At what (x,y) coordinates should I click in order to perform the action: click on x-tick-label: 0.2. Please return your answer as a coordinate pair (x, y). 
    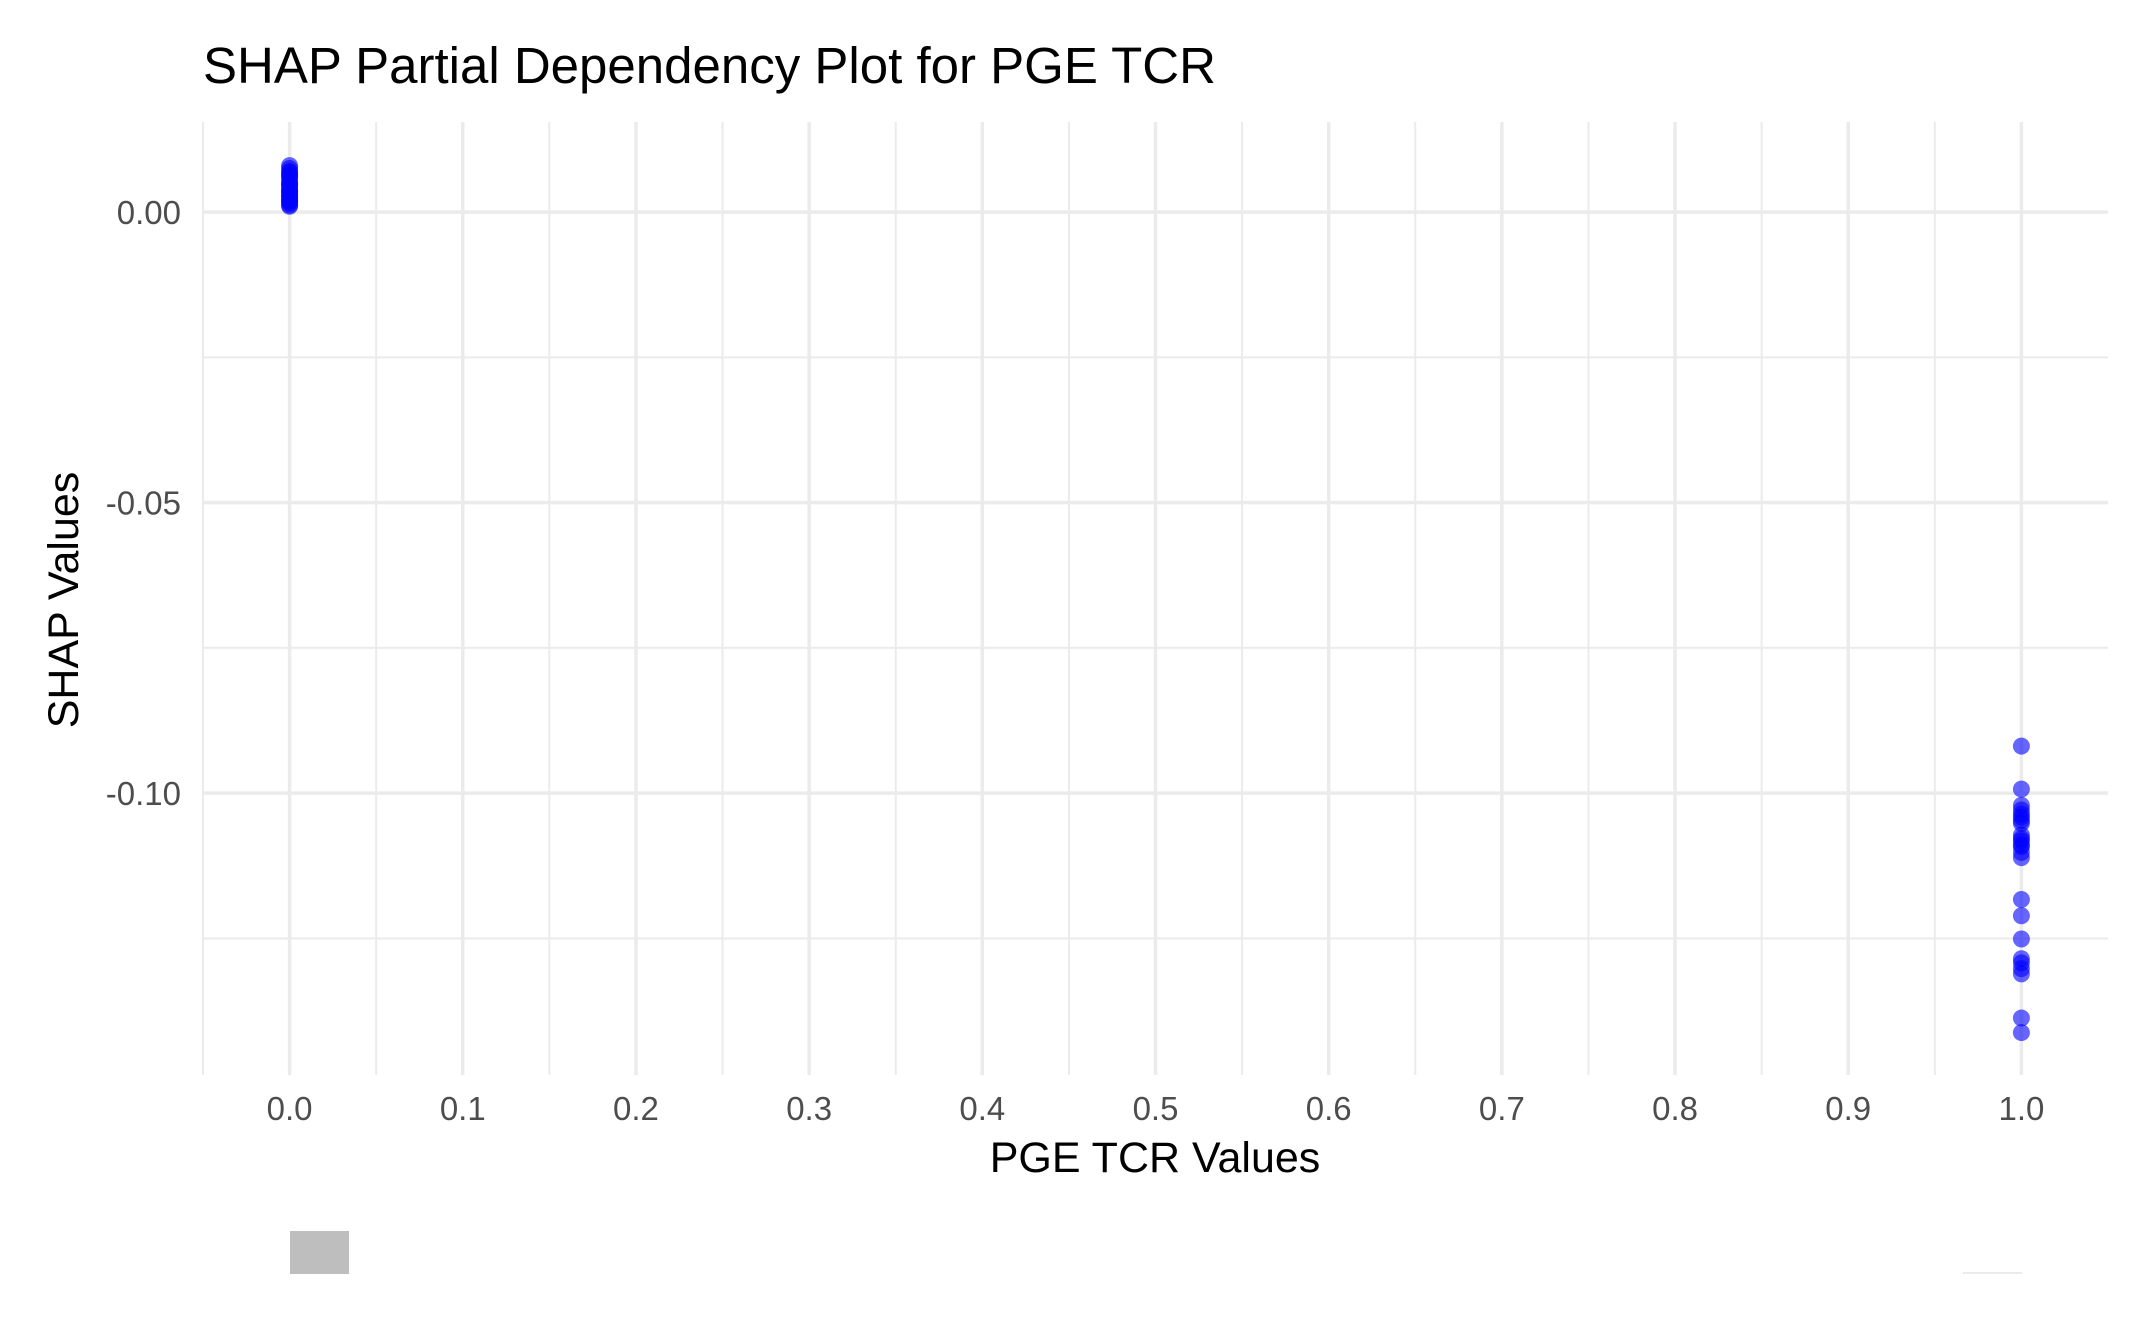
    Looking at the image, I should click on (636, 1108).